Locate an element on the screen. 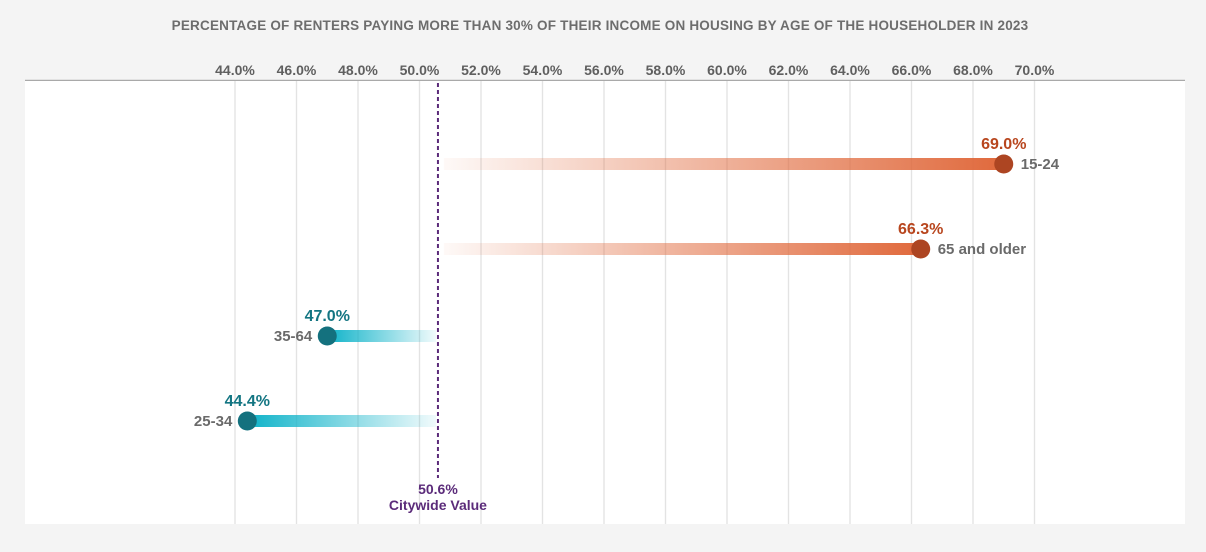  x-tick-label: 62.0% is located at coordinates (789, 70).